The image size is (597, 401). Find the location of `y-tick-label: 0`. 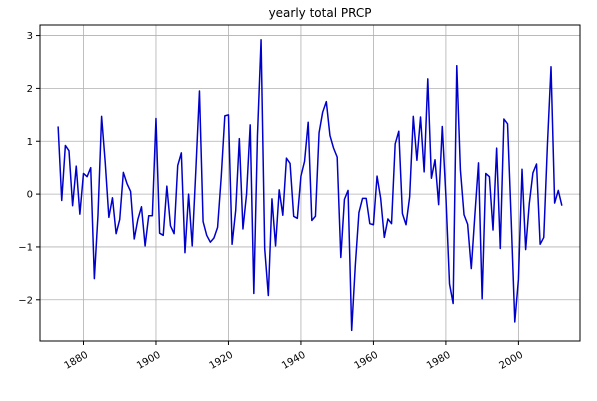

y-tick-label: 0 is located at coordinates (30, 195).